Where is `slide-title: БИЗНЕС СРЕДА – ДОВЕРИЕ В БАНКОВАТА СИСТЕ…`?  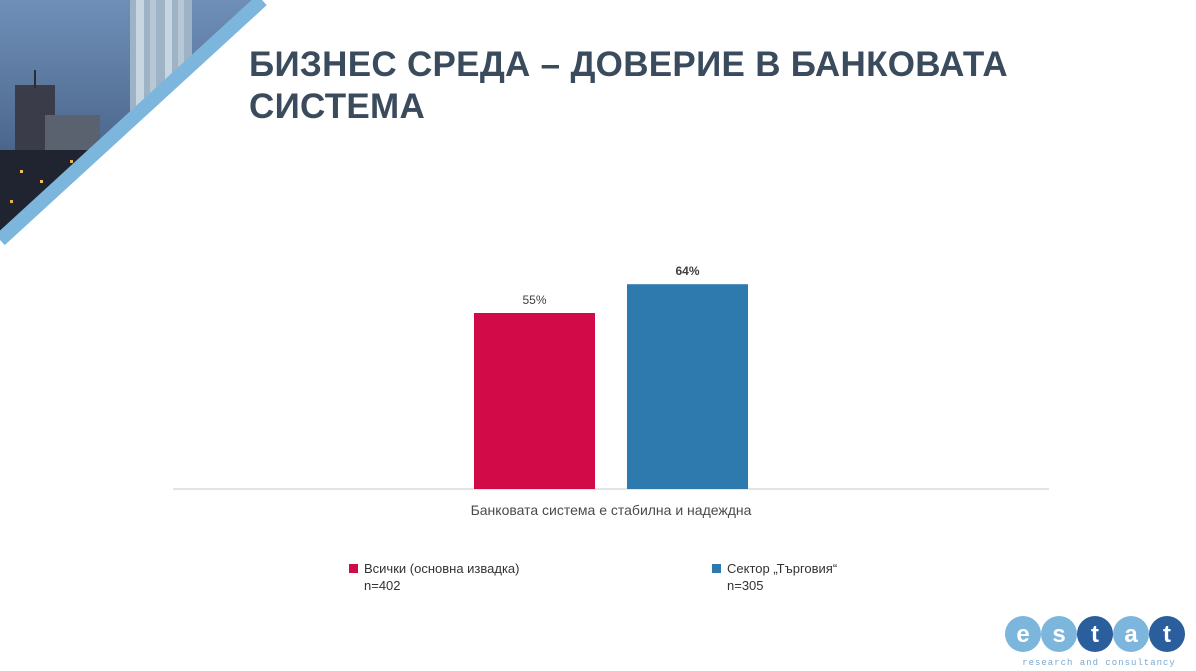 slide-title: БИЗНЕС СРЕДА – ДОВЕРИЕ В БАНКОВАТА СИСТЕ… is located at coordinates (628, 85).